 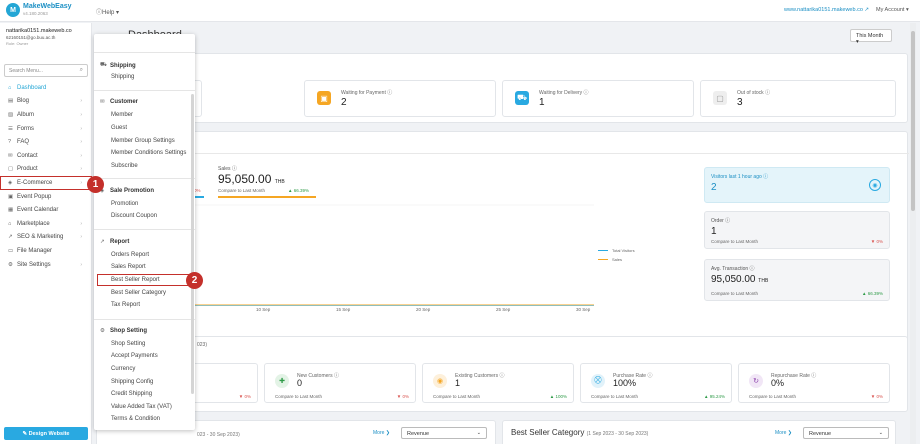 I want to click on sidebar-item-dashboard: ⌂ Dashboard, so click(x=46, y=88).